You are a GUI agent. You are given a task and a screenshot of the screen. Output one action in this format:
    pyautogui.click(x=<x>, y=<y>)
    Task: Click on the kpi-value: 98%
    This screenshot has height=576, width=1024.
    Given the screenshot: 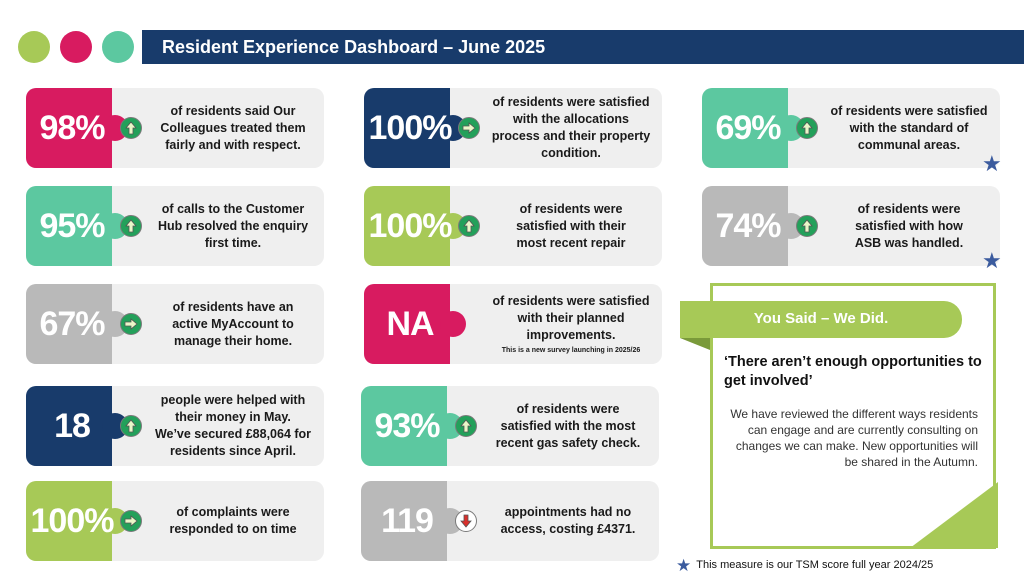 What is the action you would take?
    pyautogui.click(x=72, y=128)
    